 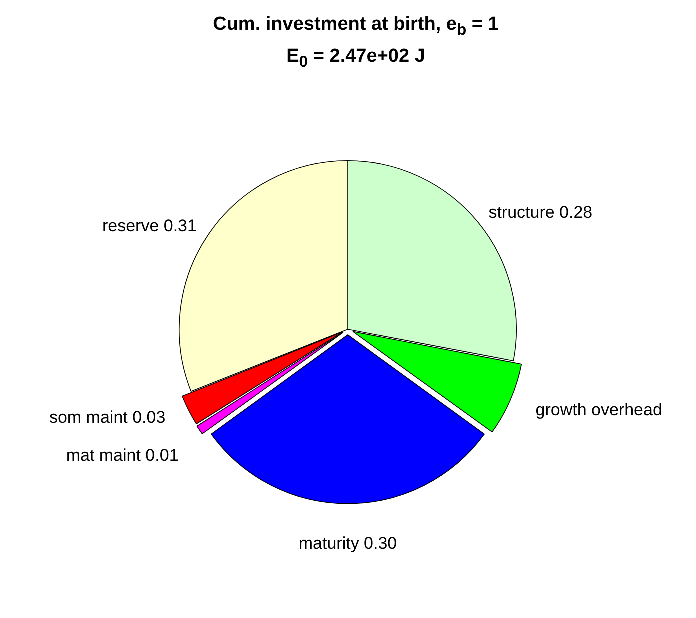 What do you see at coordinates (356, 26) in the screenshot?
I see `chart-title: Cum. investment at birth, e$_{b}$ = 1` at bounding box center [356, 26].